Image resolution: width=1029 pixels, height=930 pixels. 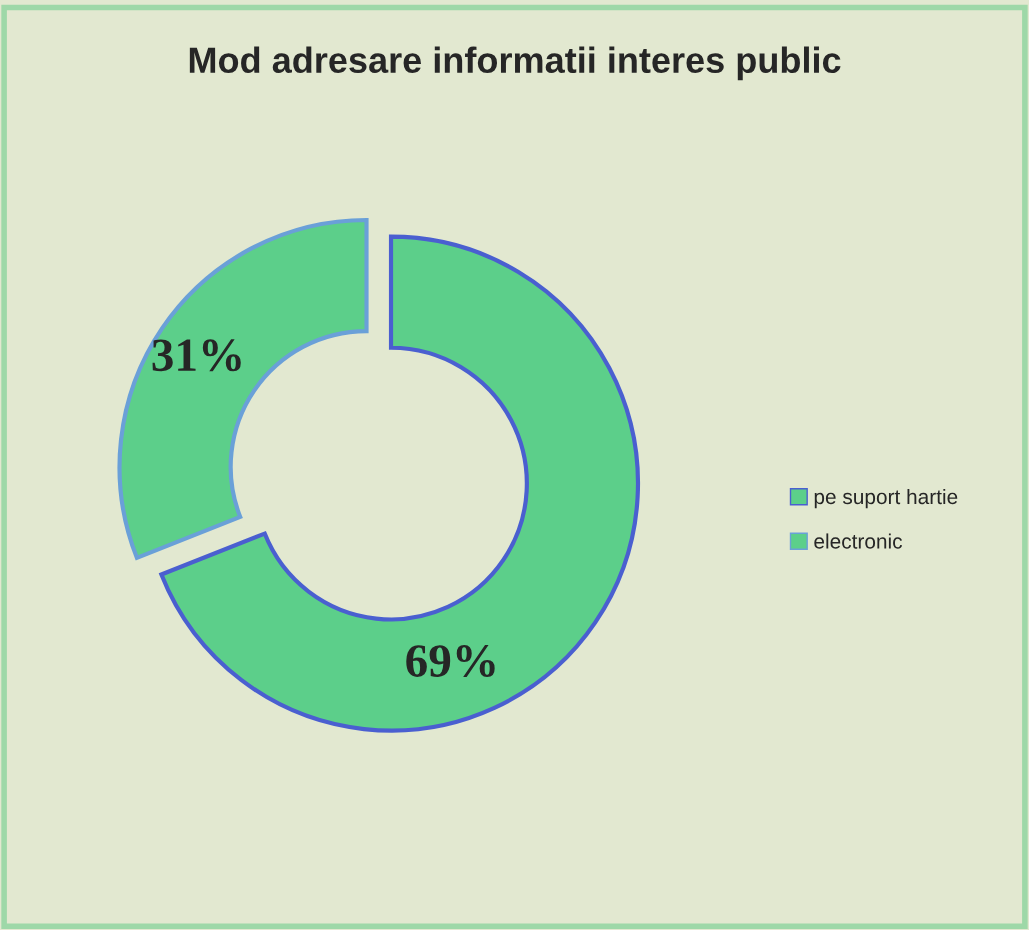 I want to click on data-label: 69%, so click(x=450, y=661).